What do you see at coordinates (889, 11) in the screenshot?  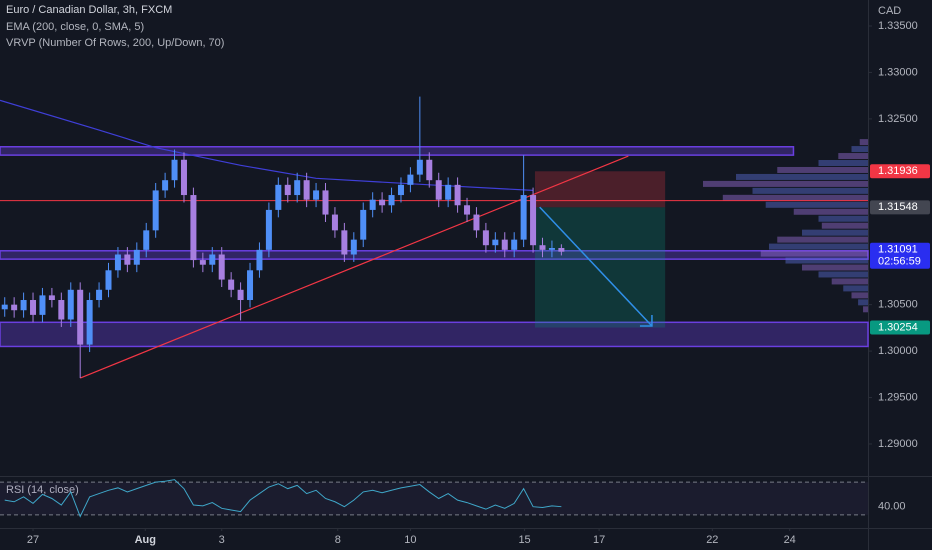 I see `currency-label: CAD` at bounding box center [889, 11].